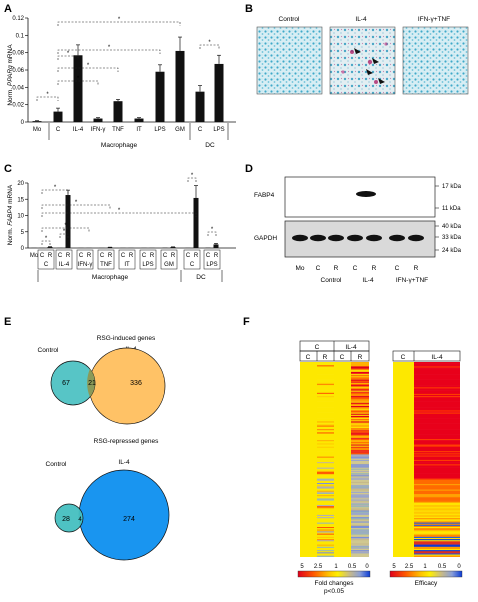 This screenshot has width=478, height=602. Describe the element at coordinates (246, 322) in the screenshot. I see `panel-f-letter: F` at that location.